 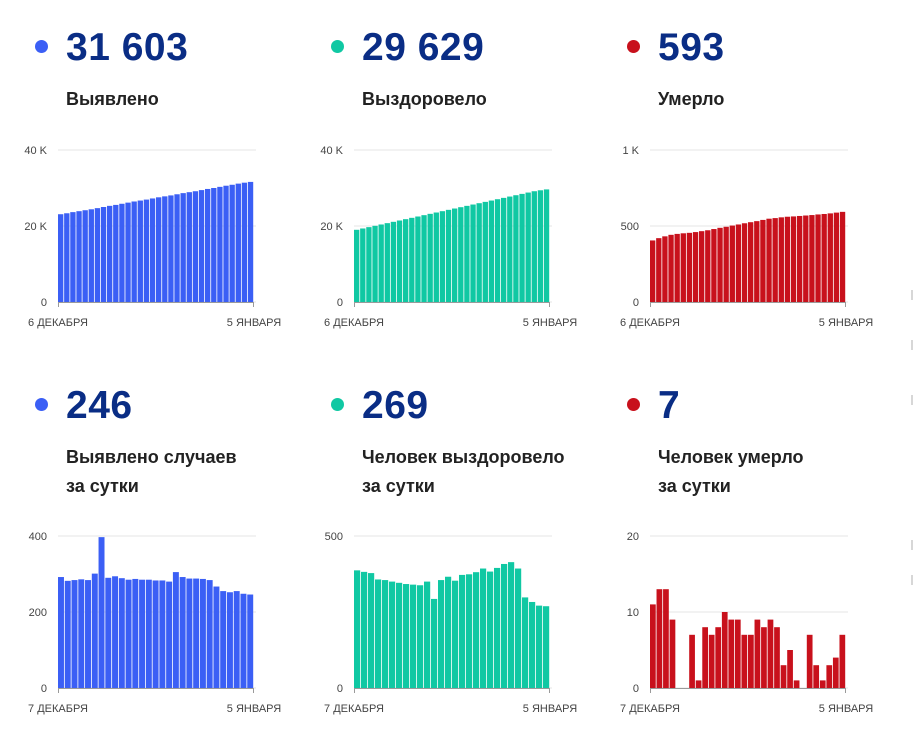 I want to click on chart-daily-deaths: 0 10 20 7 ДЕКАБРЯ 5 ЯНВАРЯ, so click(x=746, y=623).